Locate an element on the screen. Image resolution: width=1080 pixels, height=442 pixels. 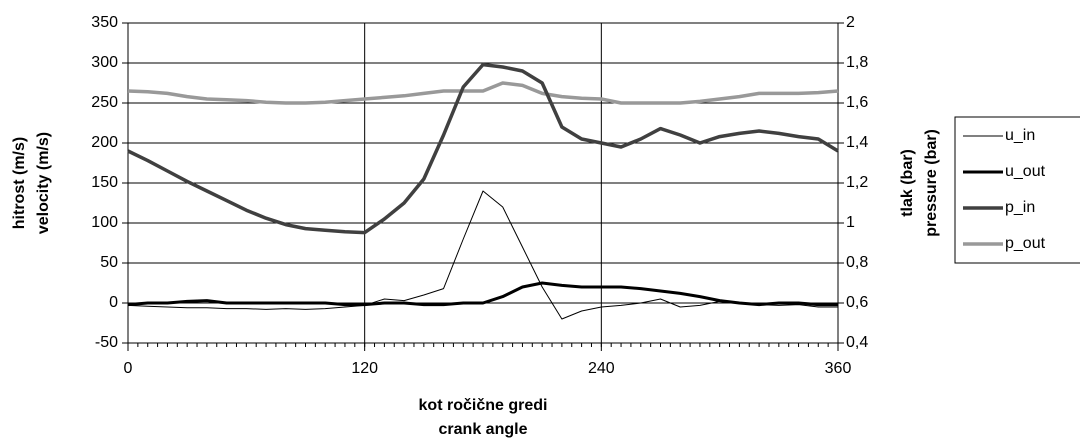
x-tick-label: 0 is located at coordinates (128, 368).